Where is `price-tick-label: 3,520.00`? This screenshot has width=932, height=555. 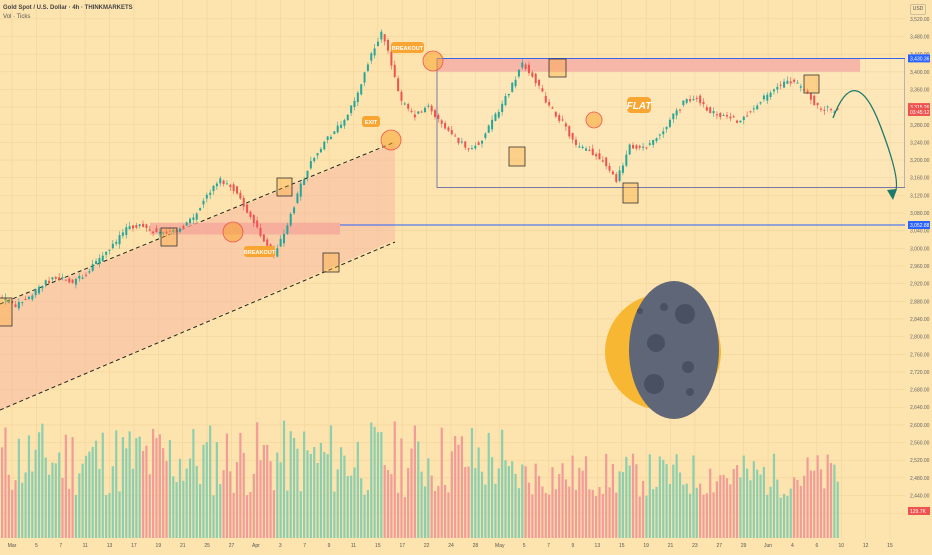
price-tick-label: 3,520.00 is located at coordinates (920, 20).